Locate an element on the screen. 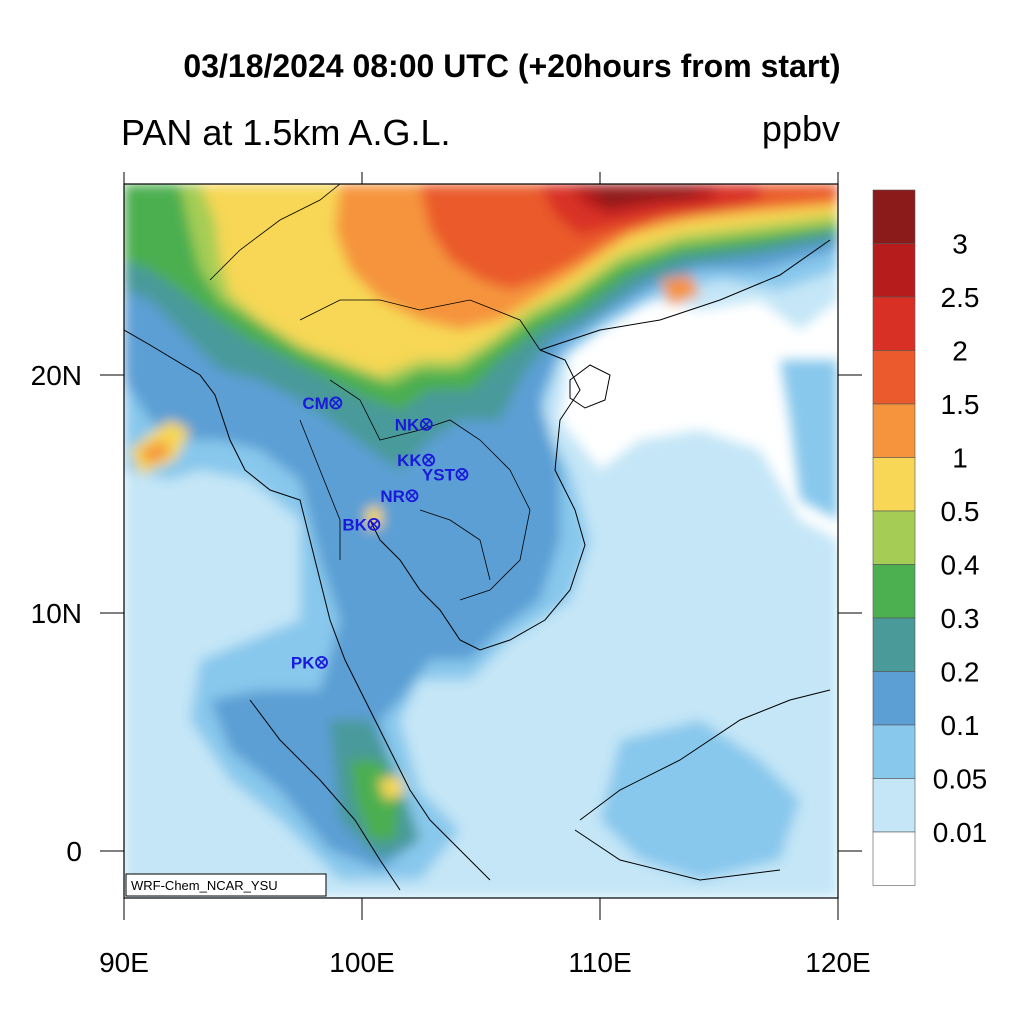 The image size is (1024, 1024). colorbar-label: 0.01 is located at coordinates (960, 832).